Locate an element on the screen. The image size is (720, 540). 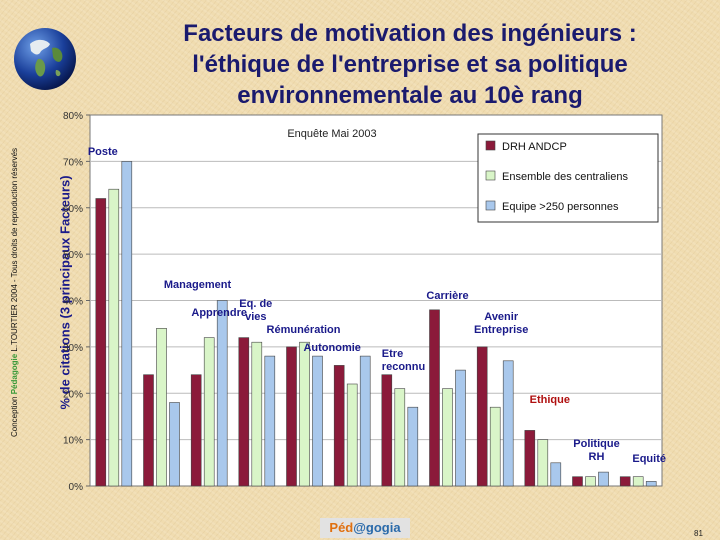
legend-label: DRH ANDCP is located at coordinates (534, 147).